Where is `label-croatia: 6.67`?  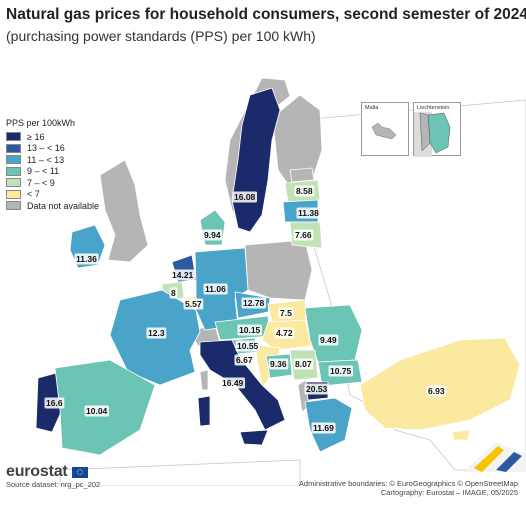 label-croatia: 6.67 is located at coordinates (244, 360).